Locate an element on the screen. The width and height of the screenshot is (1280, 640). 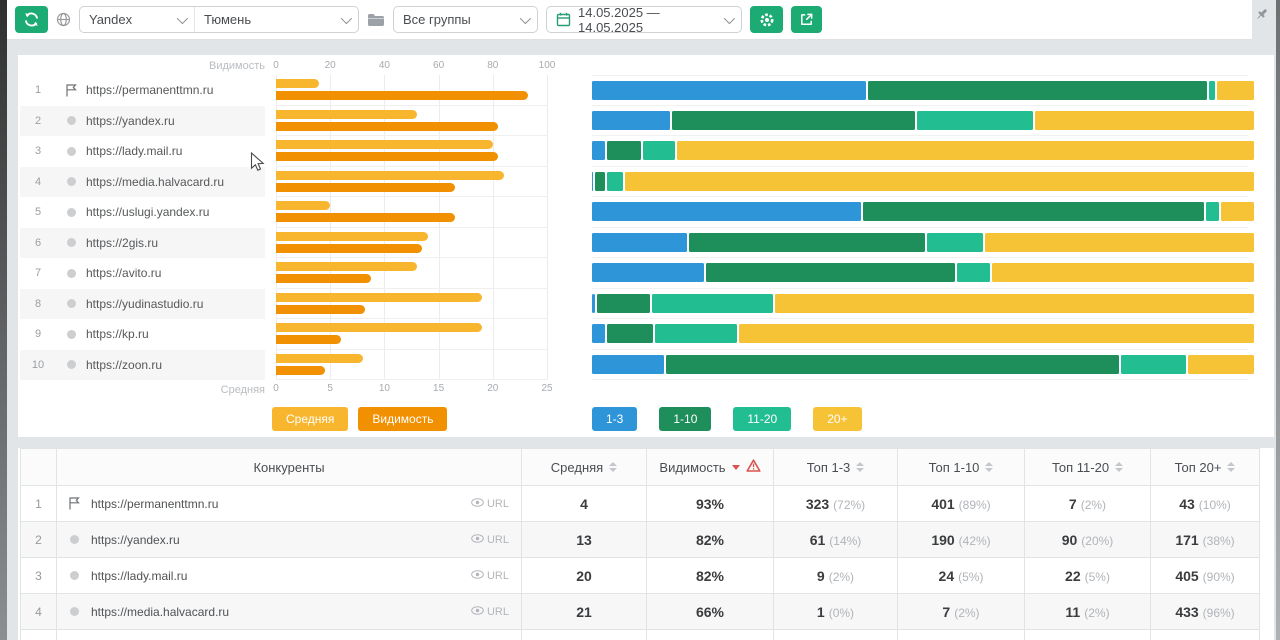
competitor-url: https://avito.ru is located at coordinates (124, 273).